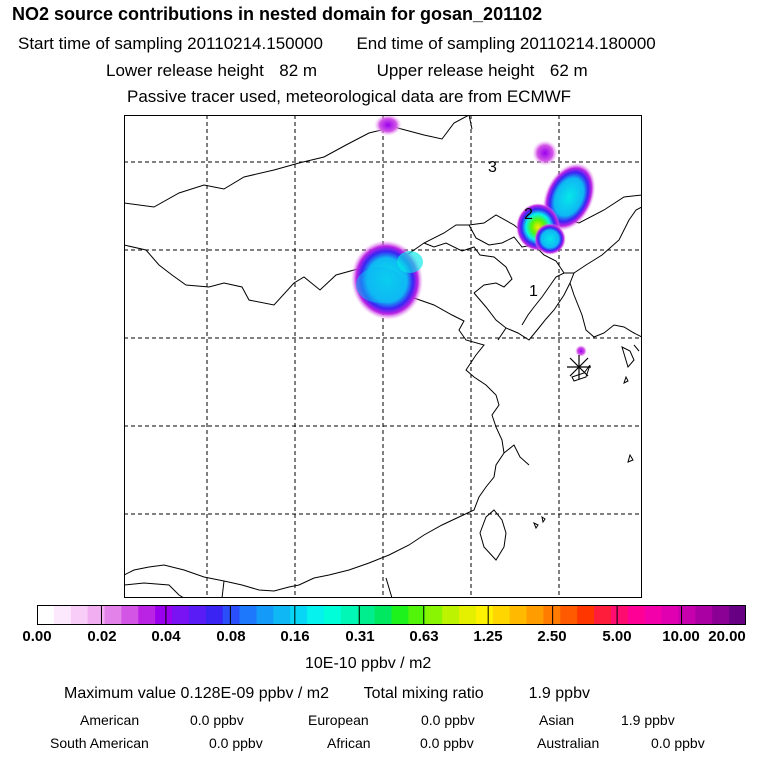  I want to click on color-scale-bar, so click(391, 615).